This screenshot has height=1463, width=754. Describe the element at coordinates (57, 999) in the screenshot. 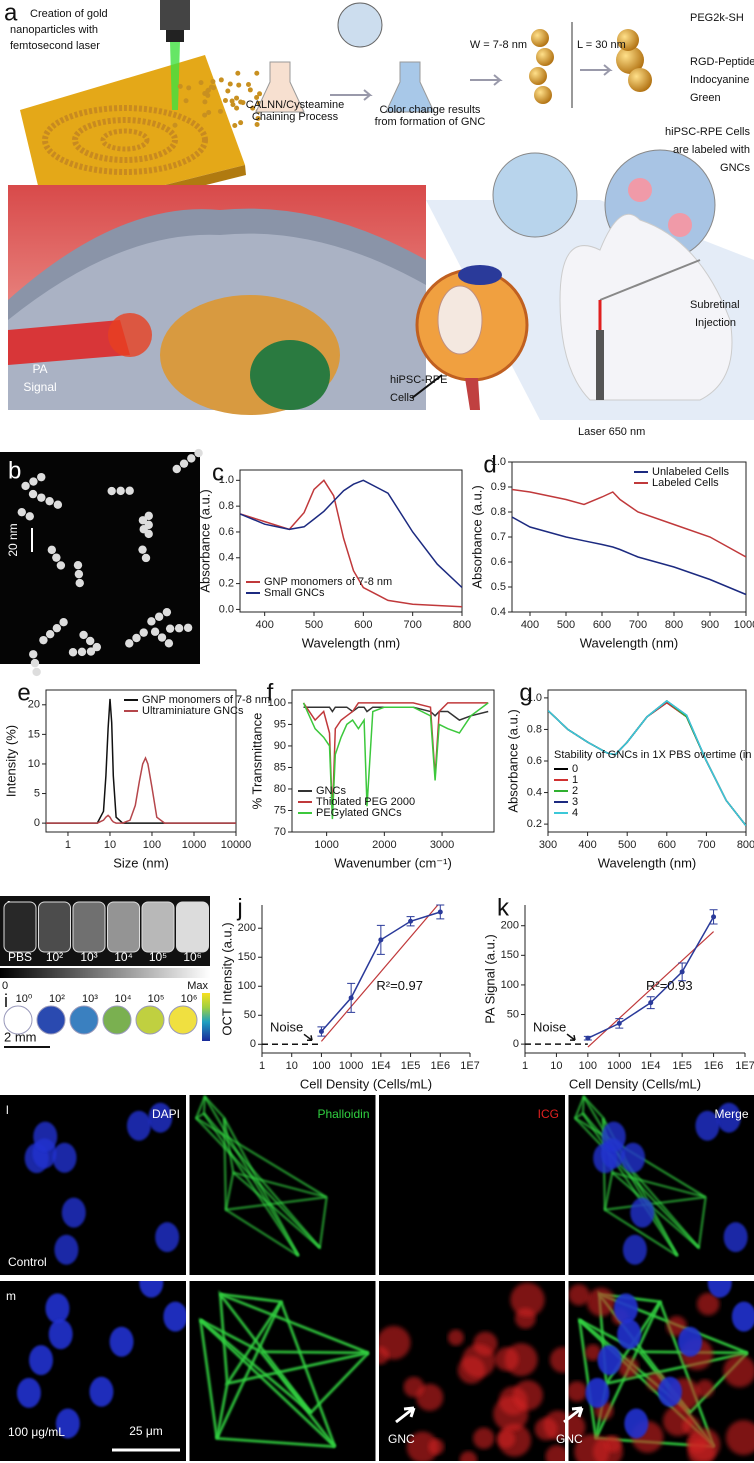

I see `well-label: 10²` at that location.